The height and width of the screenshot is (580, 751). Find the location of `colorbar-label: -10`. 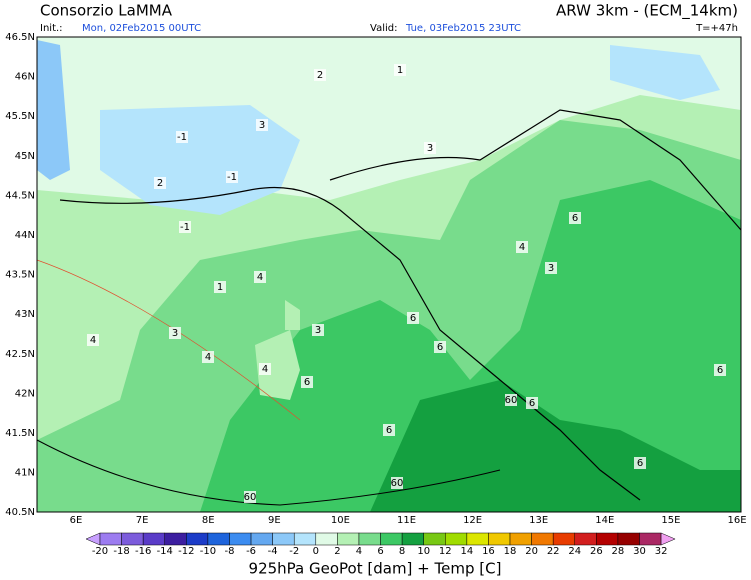

colorbar-label: -10 is located at coordinates (208, 551).